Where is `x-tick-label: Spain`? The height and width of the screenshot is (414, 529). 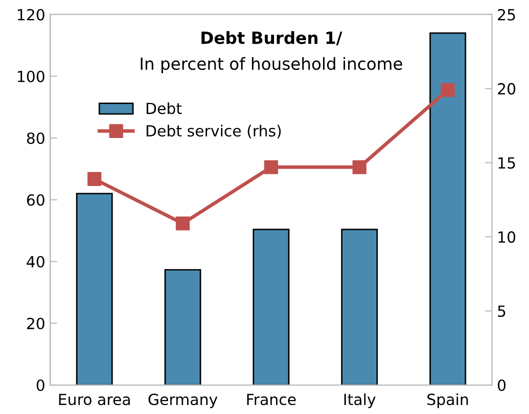
x-tick-label: Spain is located at coordinates (447, 400).